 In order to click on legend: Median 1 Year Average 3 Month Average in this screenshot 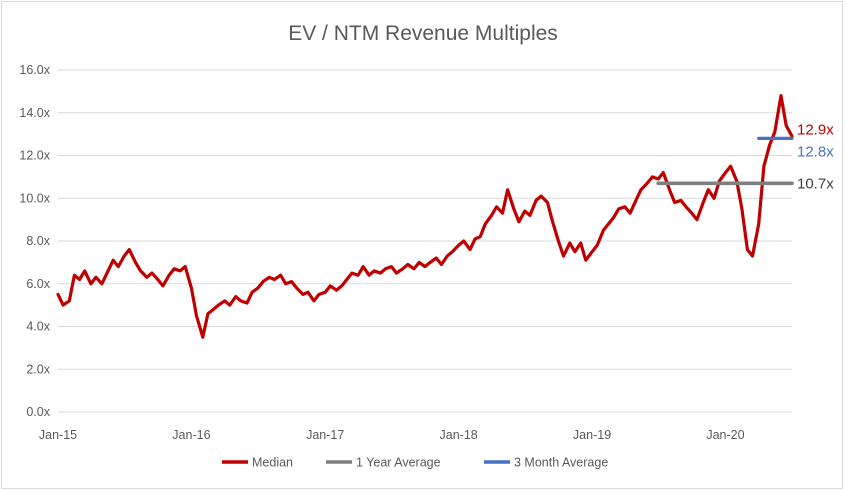, I will do `click(415, 463)`.